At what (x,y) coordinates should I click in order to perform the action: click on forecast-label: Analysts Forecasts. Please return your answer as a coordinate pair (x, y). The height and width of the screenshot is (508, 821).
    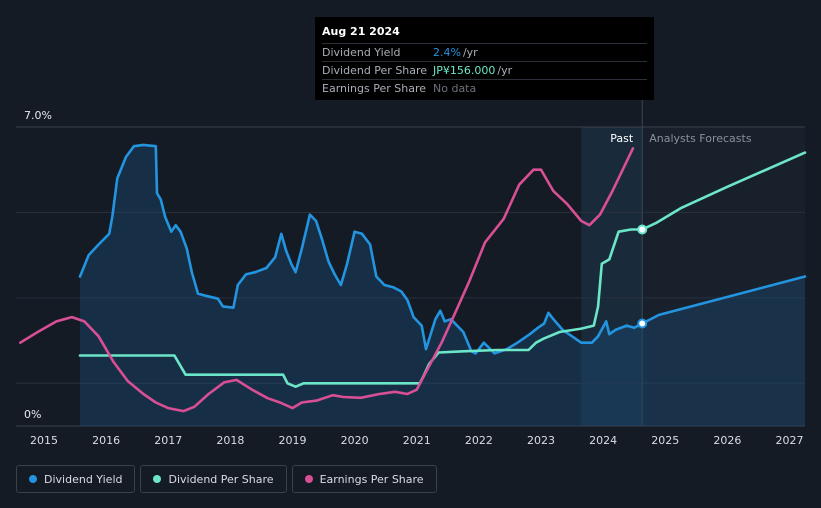
    Looking at the image, I should click on (700, 138).